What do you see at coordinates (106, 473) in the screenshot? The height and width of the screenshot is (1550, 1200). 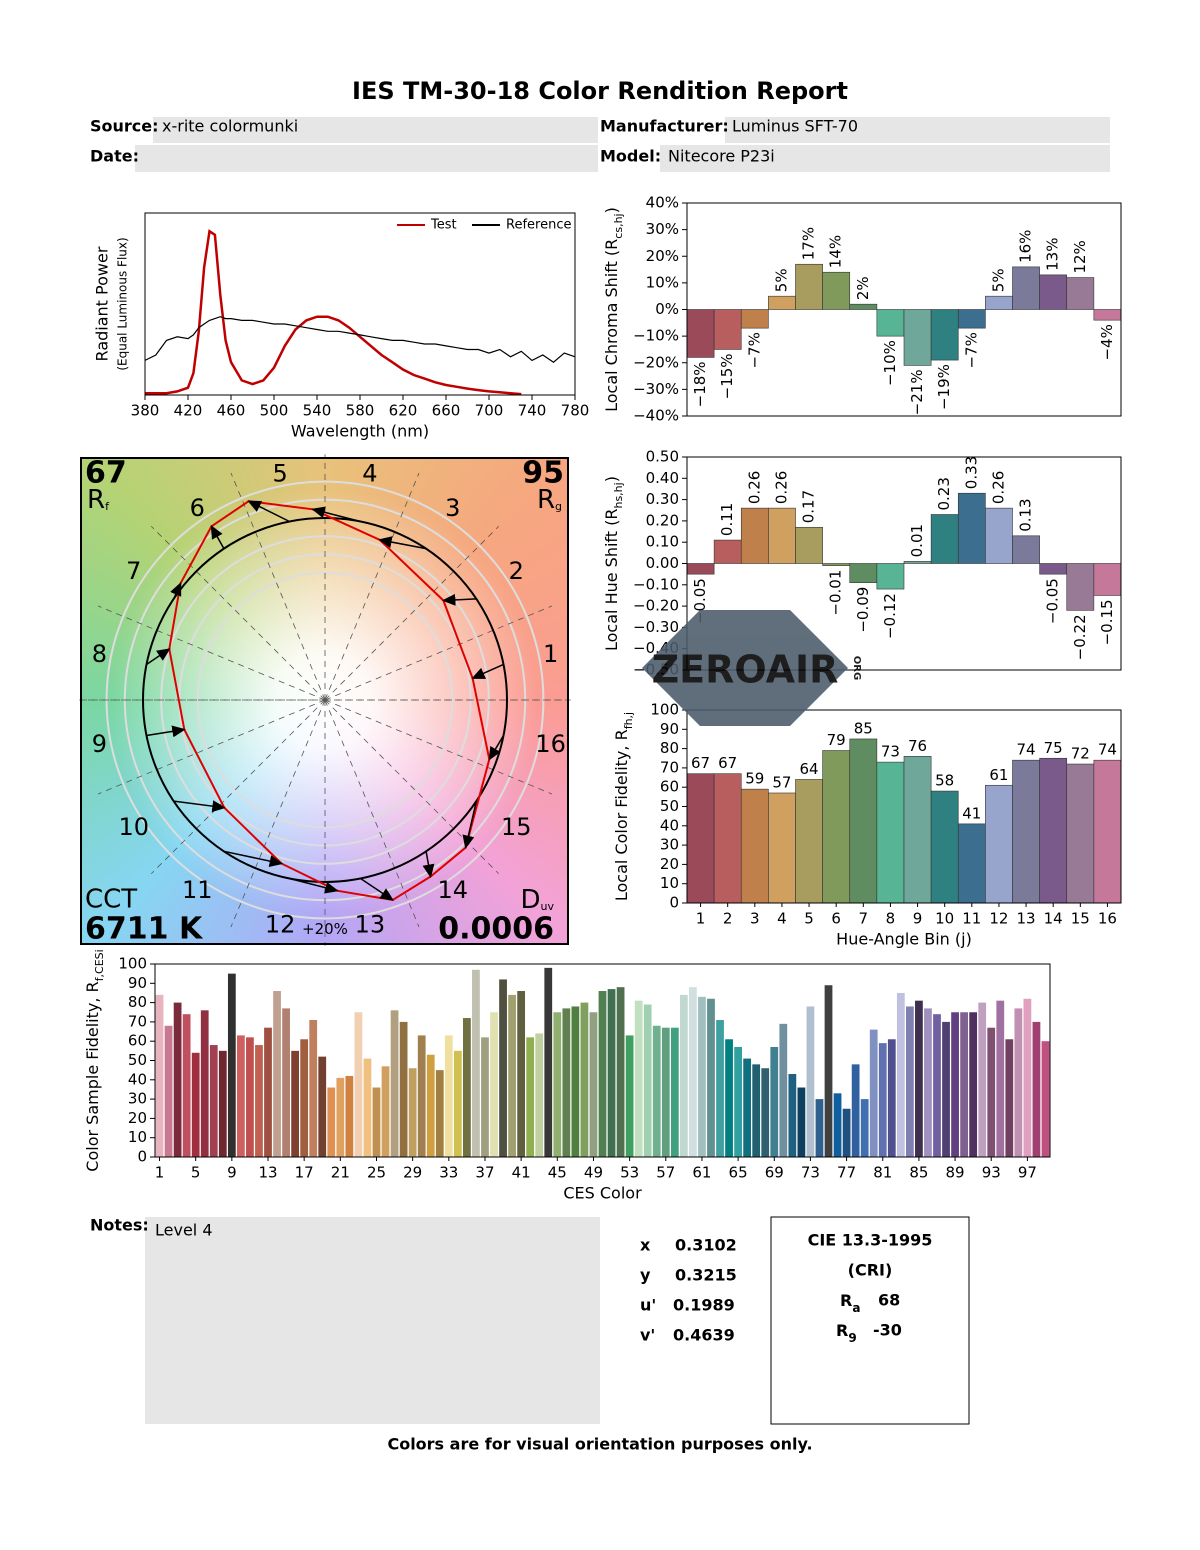 I see `rf-value: 67` at bounding box center [106, 473].